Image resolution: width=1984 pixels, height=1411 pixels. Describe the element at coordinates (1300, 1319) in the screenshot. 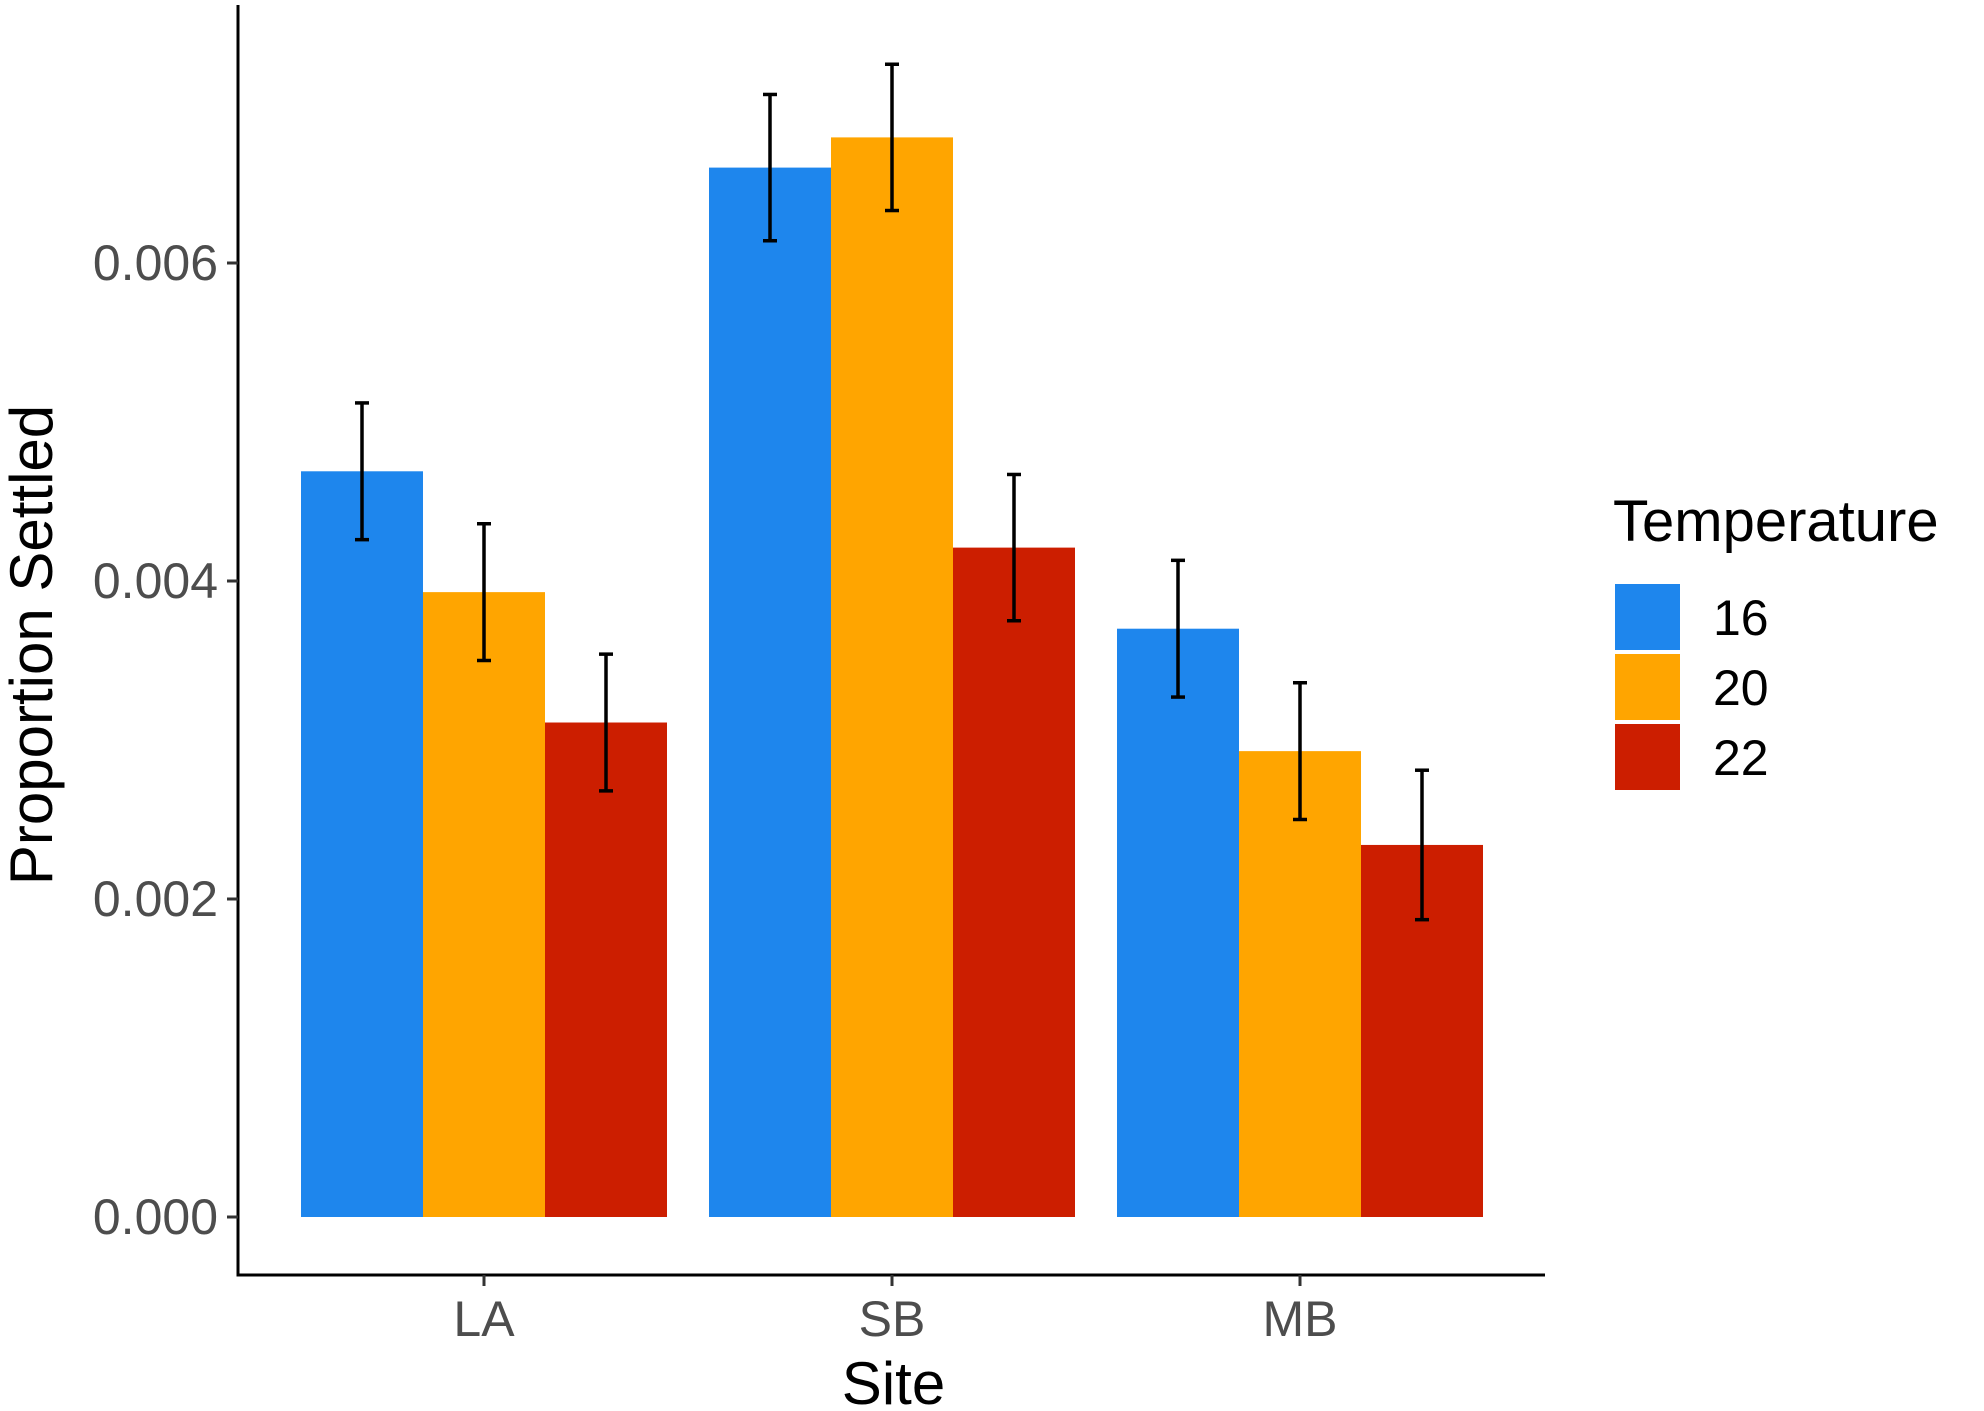

I see `x-tick-label: MB` at that location.